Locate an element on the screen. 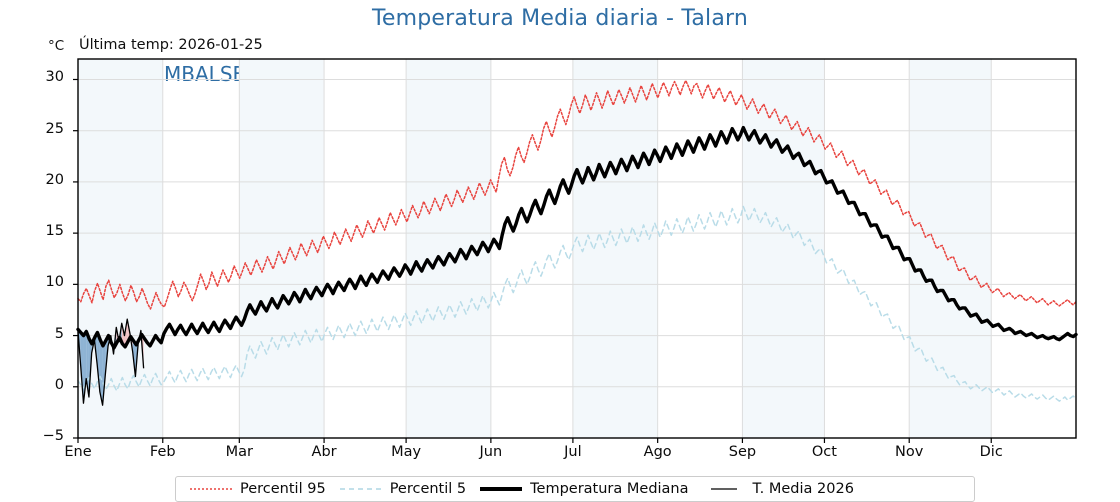  page-title: Temperatura Media diaria - Talarn is located at coordinates (560, 18).